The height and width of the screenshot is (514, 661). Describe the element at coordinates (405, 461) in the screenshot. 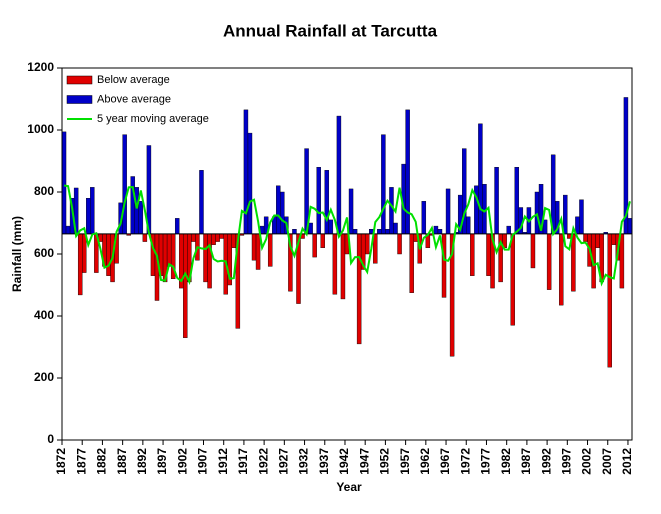

I see `x-tick-label: 1957` at that location.